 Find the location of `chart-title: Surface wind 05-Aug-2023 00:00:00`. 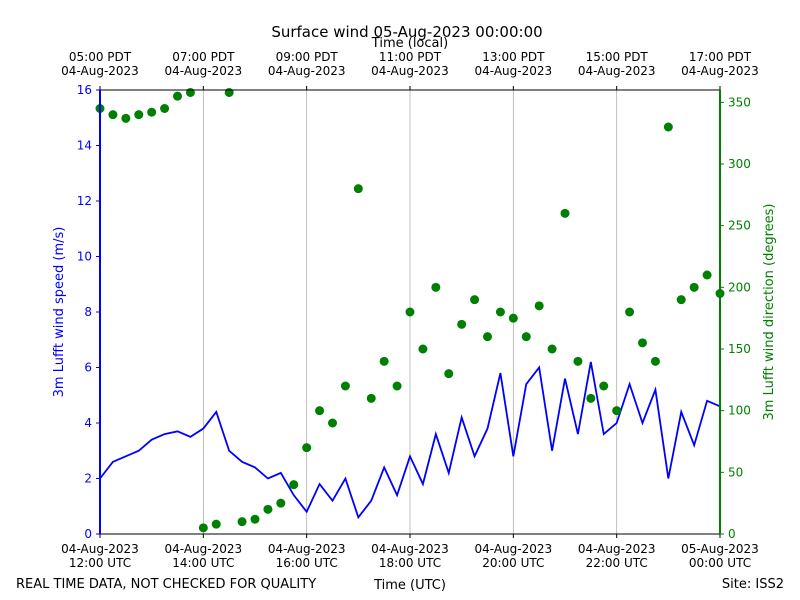

chart-title: Surface wind 05-Aug-2023 00:00:00 is located at coordinates (406, 32).